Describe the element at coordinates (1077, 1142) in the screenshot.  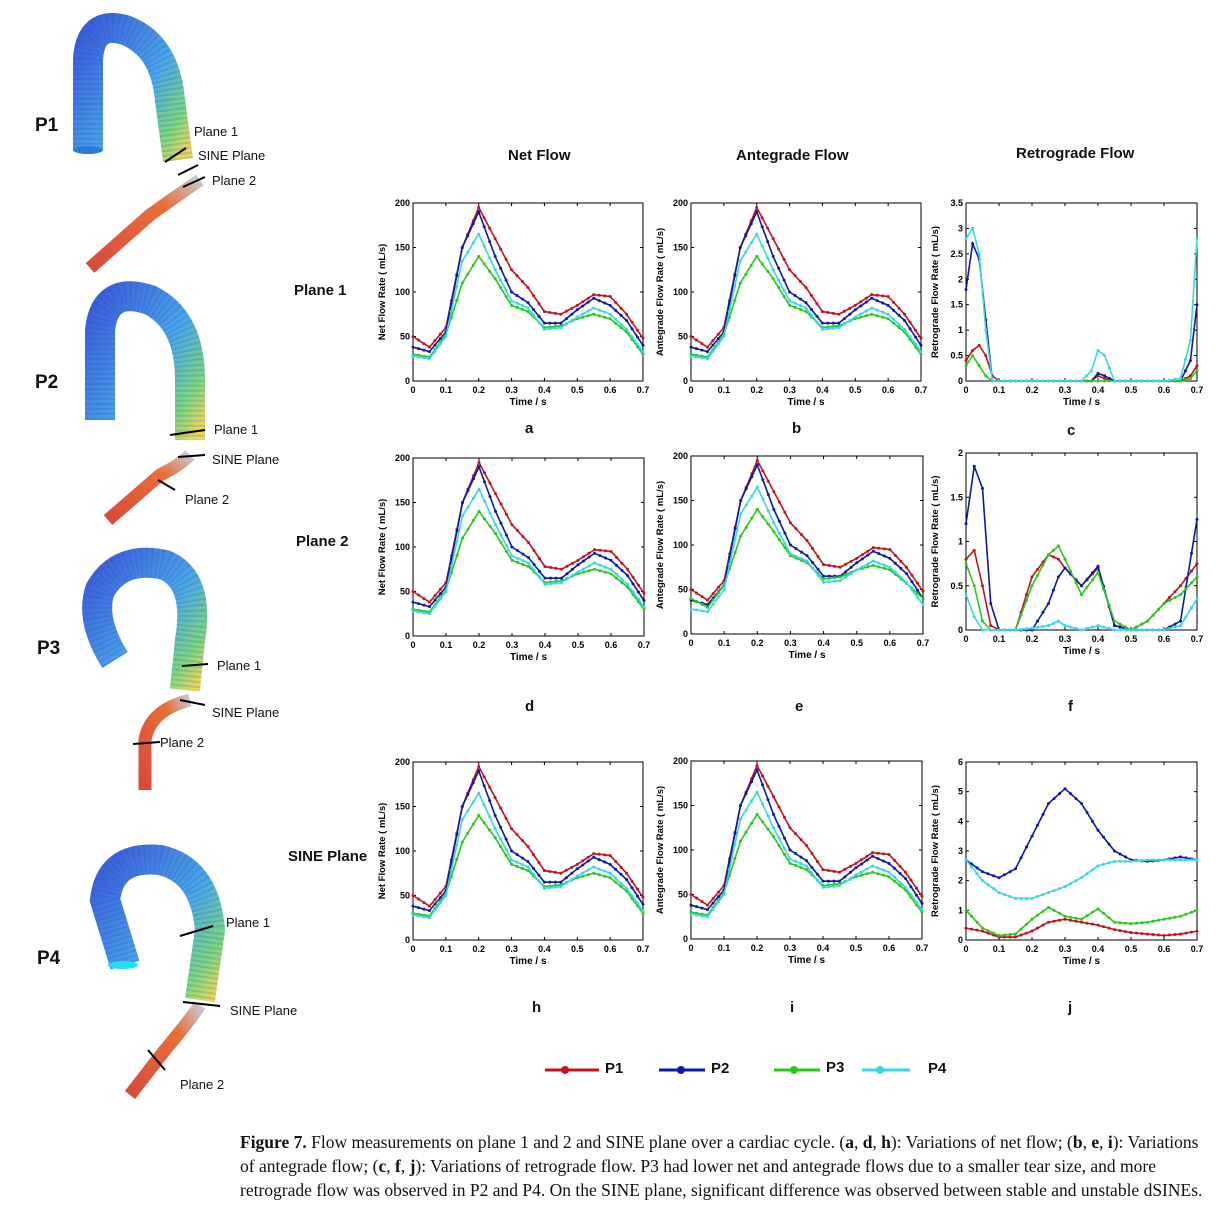
I see `caption-ref: b` at that location.